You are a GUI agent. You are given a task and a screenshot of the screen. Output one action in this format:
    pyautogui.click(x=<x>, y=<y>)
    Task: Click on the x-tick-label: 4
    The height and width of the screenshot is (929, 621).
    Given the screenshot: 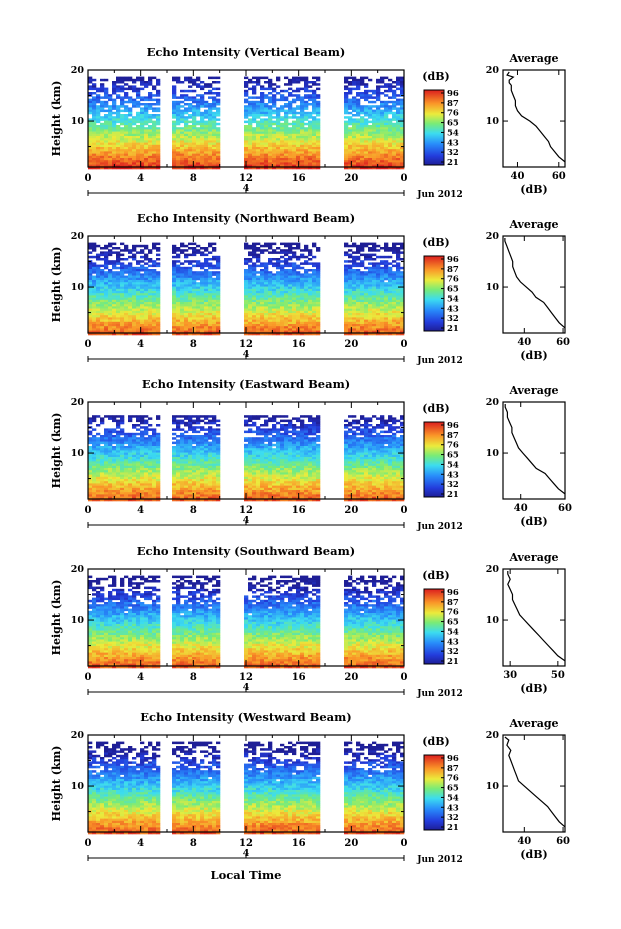 What is the action you would take?
    pyautogui.click(x=140, y=344)
    